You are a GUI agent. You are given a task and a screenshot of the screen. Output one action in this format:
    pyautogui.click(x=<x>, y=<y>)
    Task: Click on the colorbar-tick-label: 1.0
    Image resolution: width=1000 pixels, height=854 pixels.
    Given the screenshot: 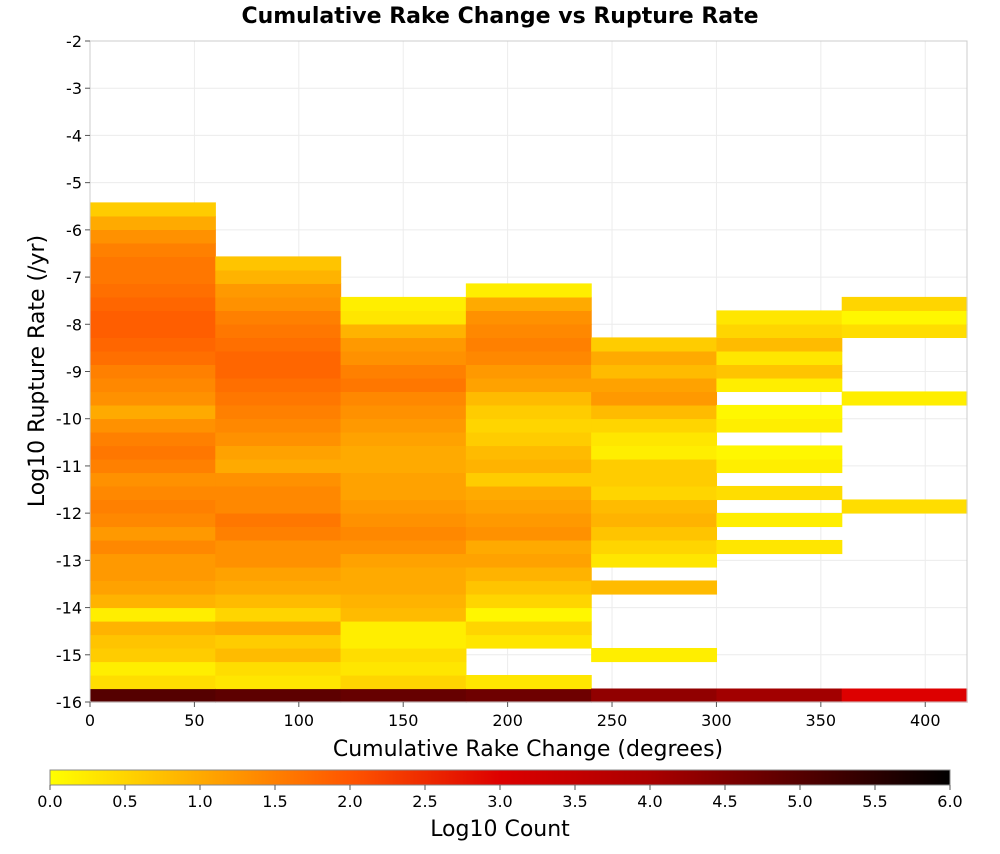 What is the action you would take?
    pyautogui.click(x=199, y=801)
    